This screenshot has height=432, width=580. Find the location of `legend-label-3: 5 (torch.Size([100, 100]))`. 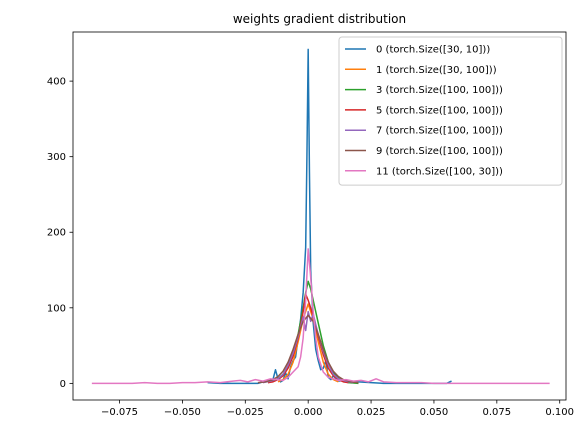

legend-label-3: 5 (torch.Size([100, 100])) is located at coordinates (439, 110).